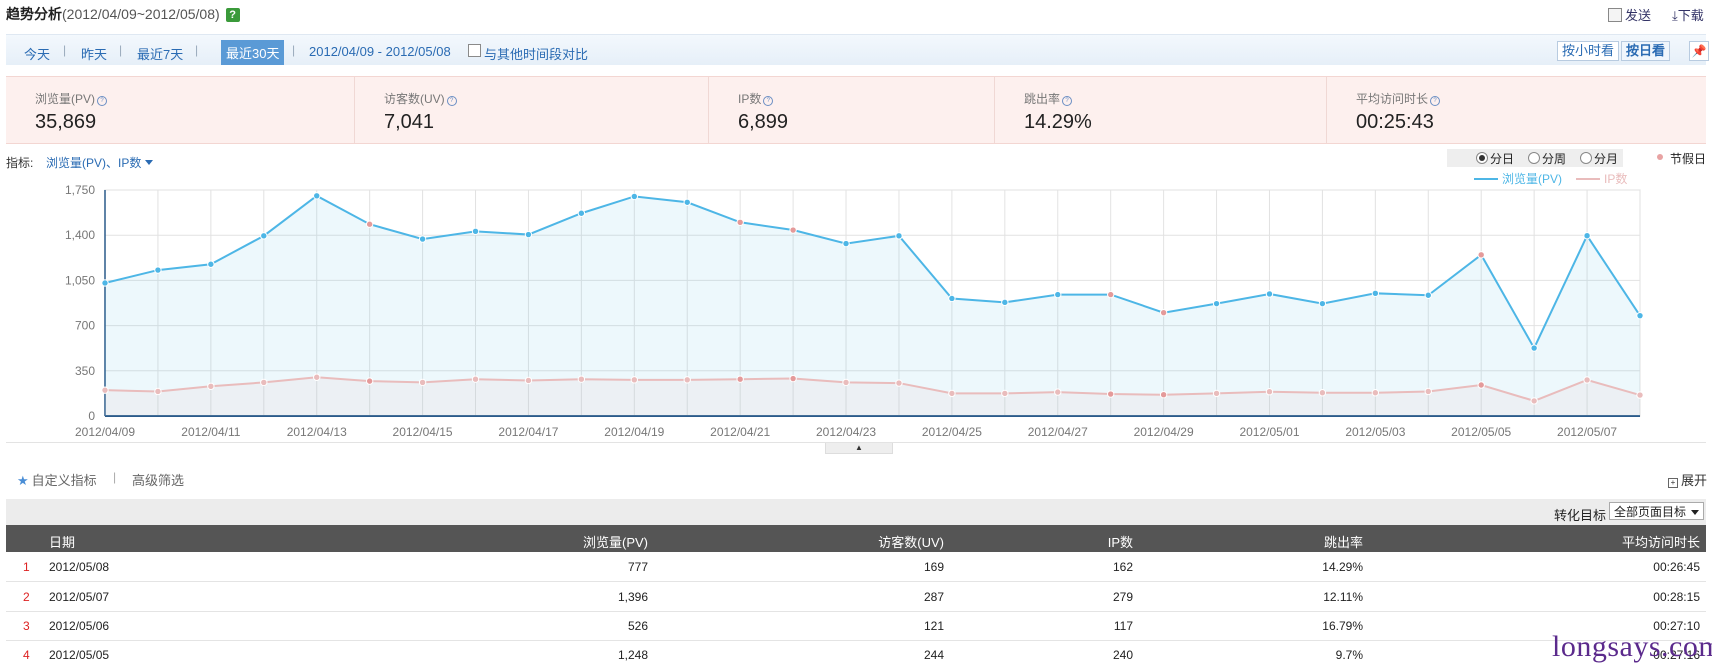 This screenshot has height=667, width=1712. What do you see at coordinates (66, 122) in the screenshot?
I see `stat-value: 35,869` at bounding box center [66, 122].